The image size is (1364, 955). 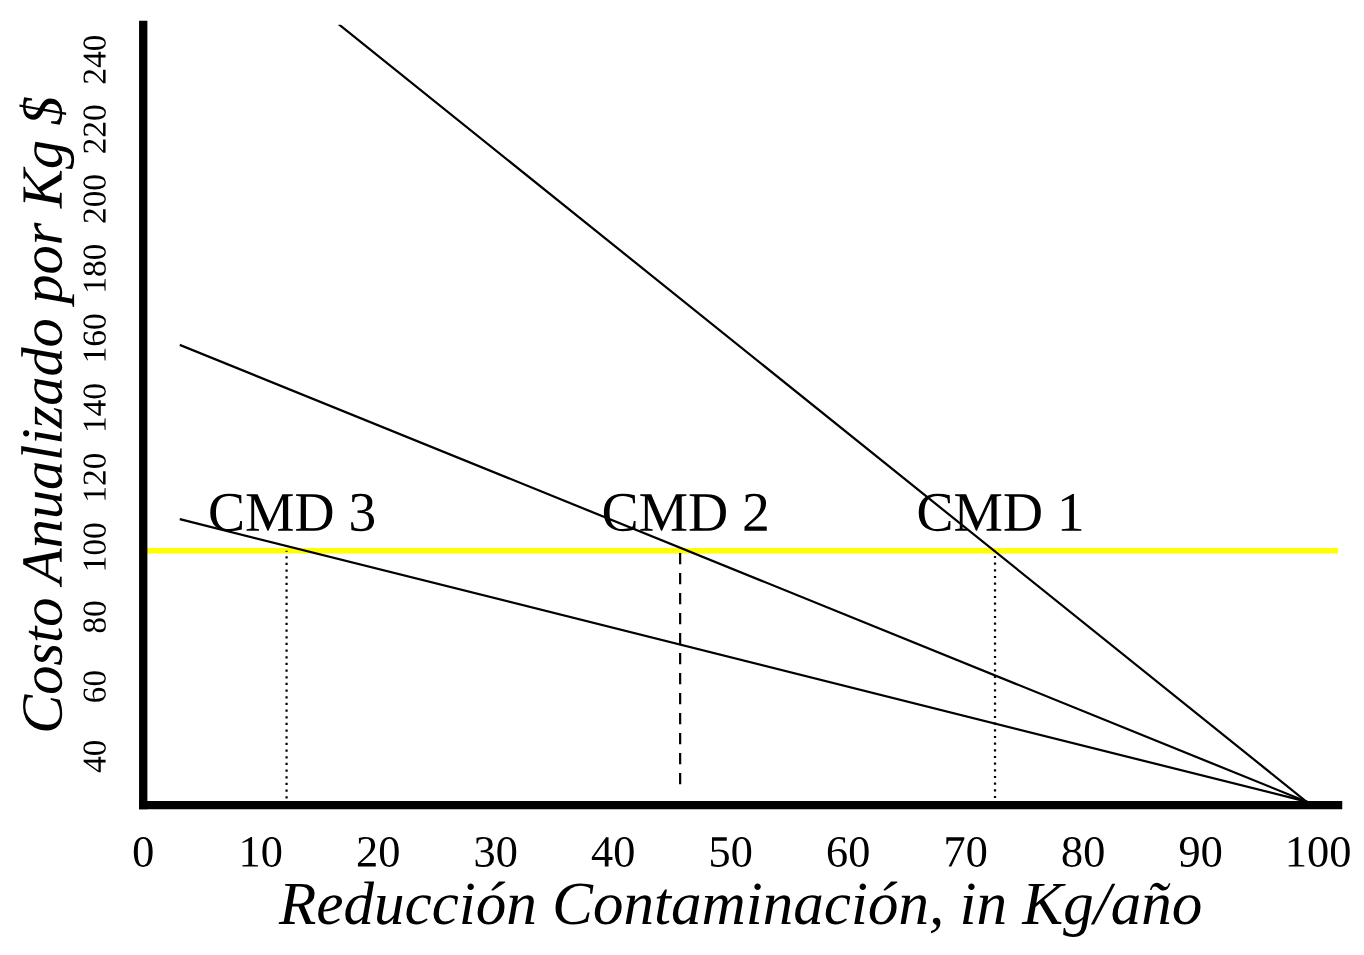 What do you see at coordinates (378, 851) in the screenshot?
I see `x-tick-label: 20` at bounding box center [378, 851].